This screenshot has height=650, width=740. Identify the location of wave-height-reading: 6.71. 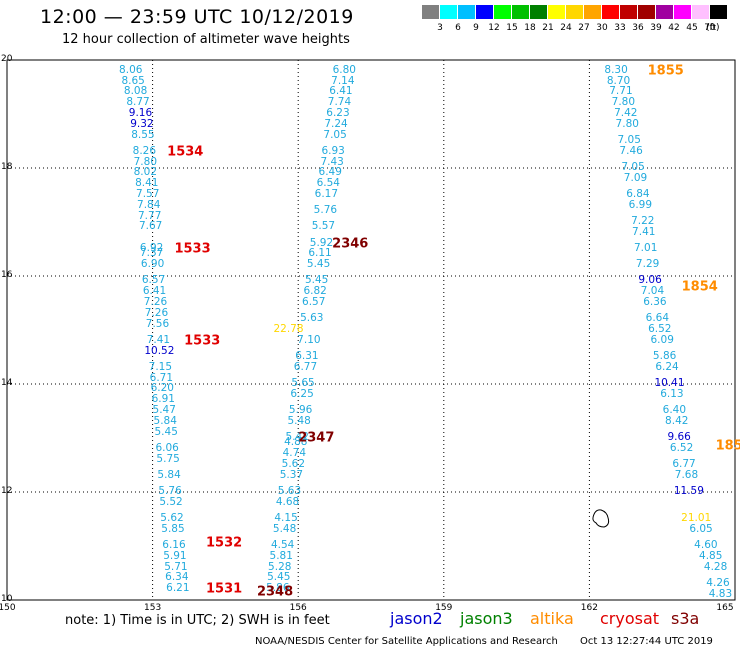
(161, 377).